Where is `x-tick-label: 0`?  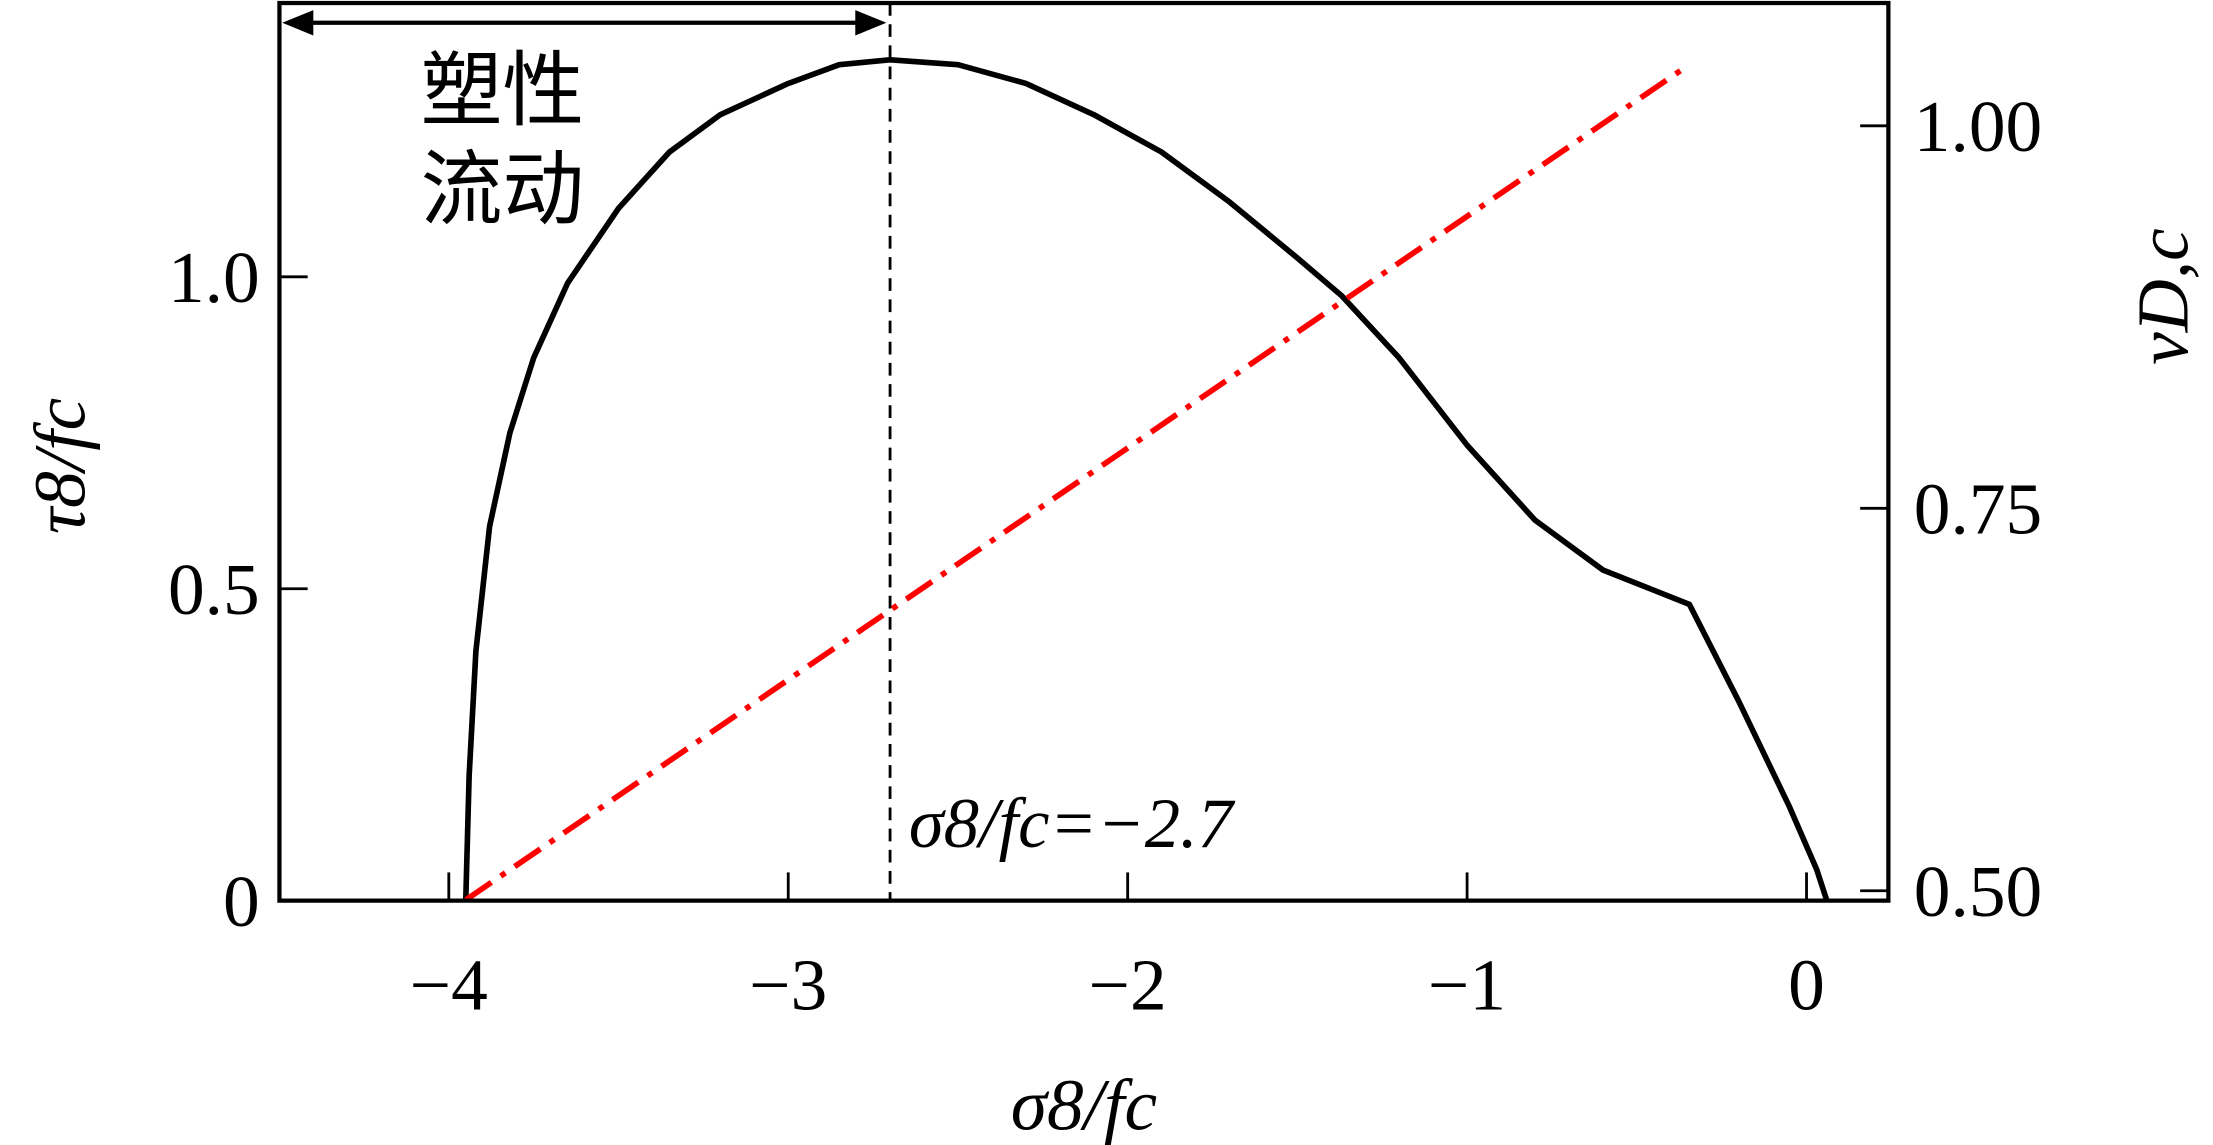 x-tick-label: 0 is located at coordinates (1806, 984).